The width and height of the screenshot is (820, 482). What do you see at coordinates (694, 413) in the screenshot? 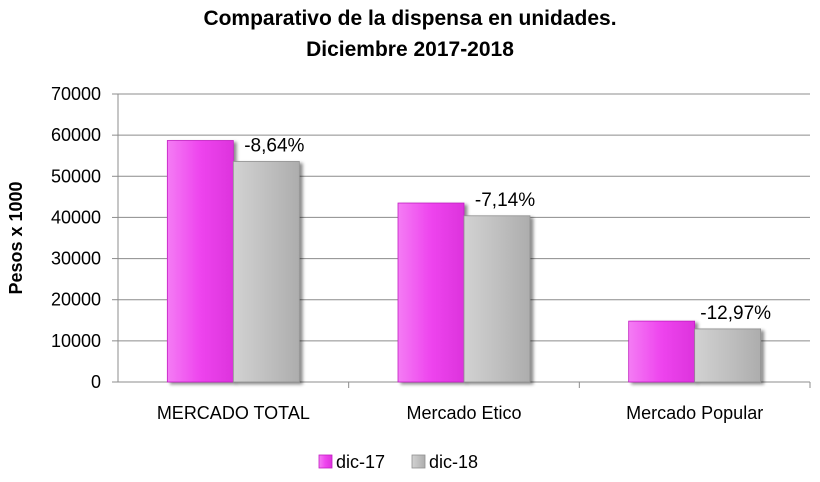
I see `x-category-label: Mercado Popular` at bounding box center [694, 413].